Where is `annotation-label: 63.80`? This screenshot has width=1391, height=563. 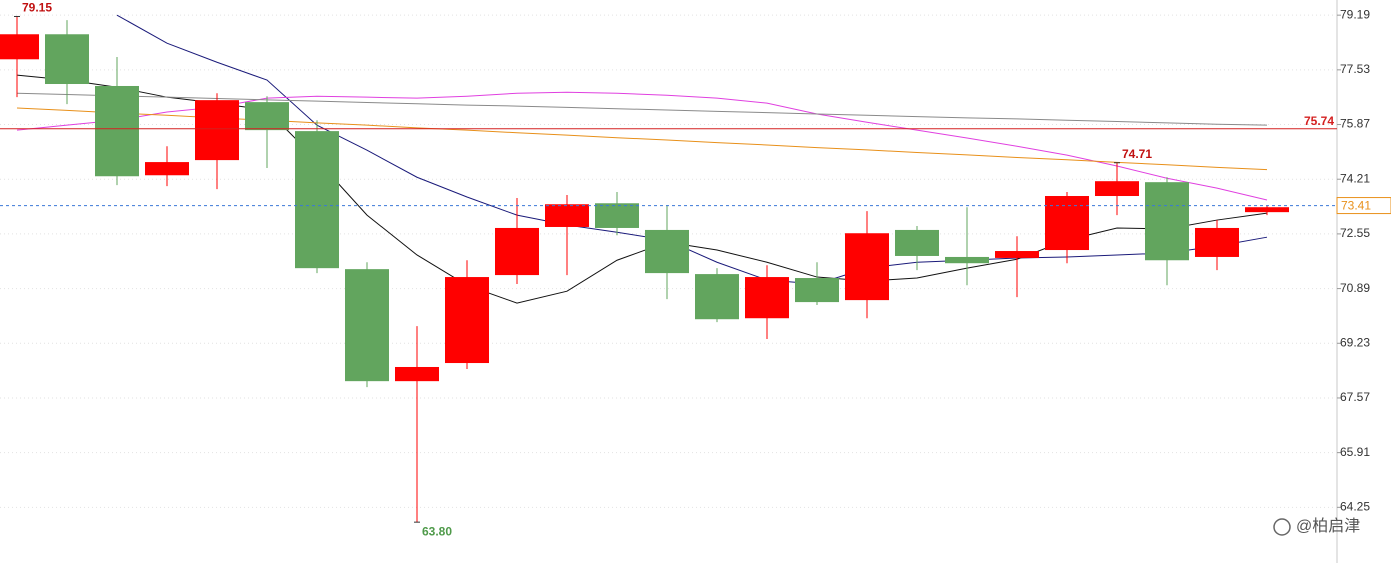 annotation-label: 63.80 is located at coordinates (437, 531).